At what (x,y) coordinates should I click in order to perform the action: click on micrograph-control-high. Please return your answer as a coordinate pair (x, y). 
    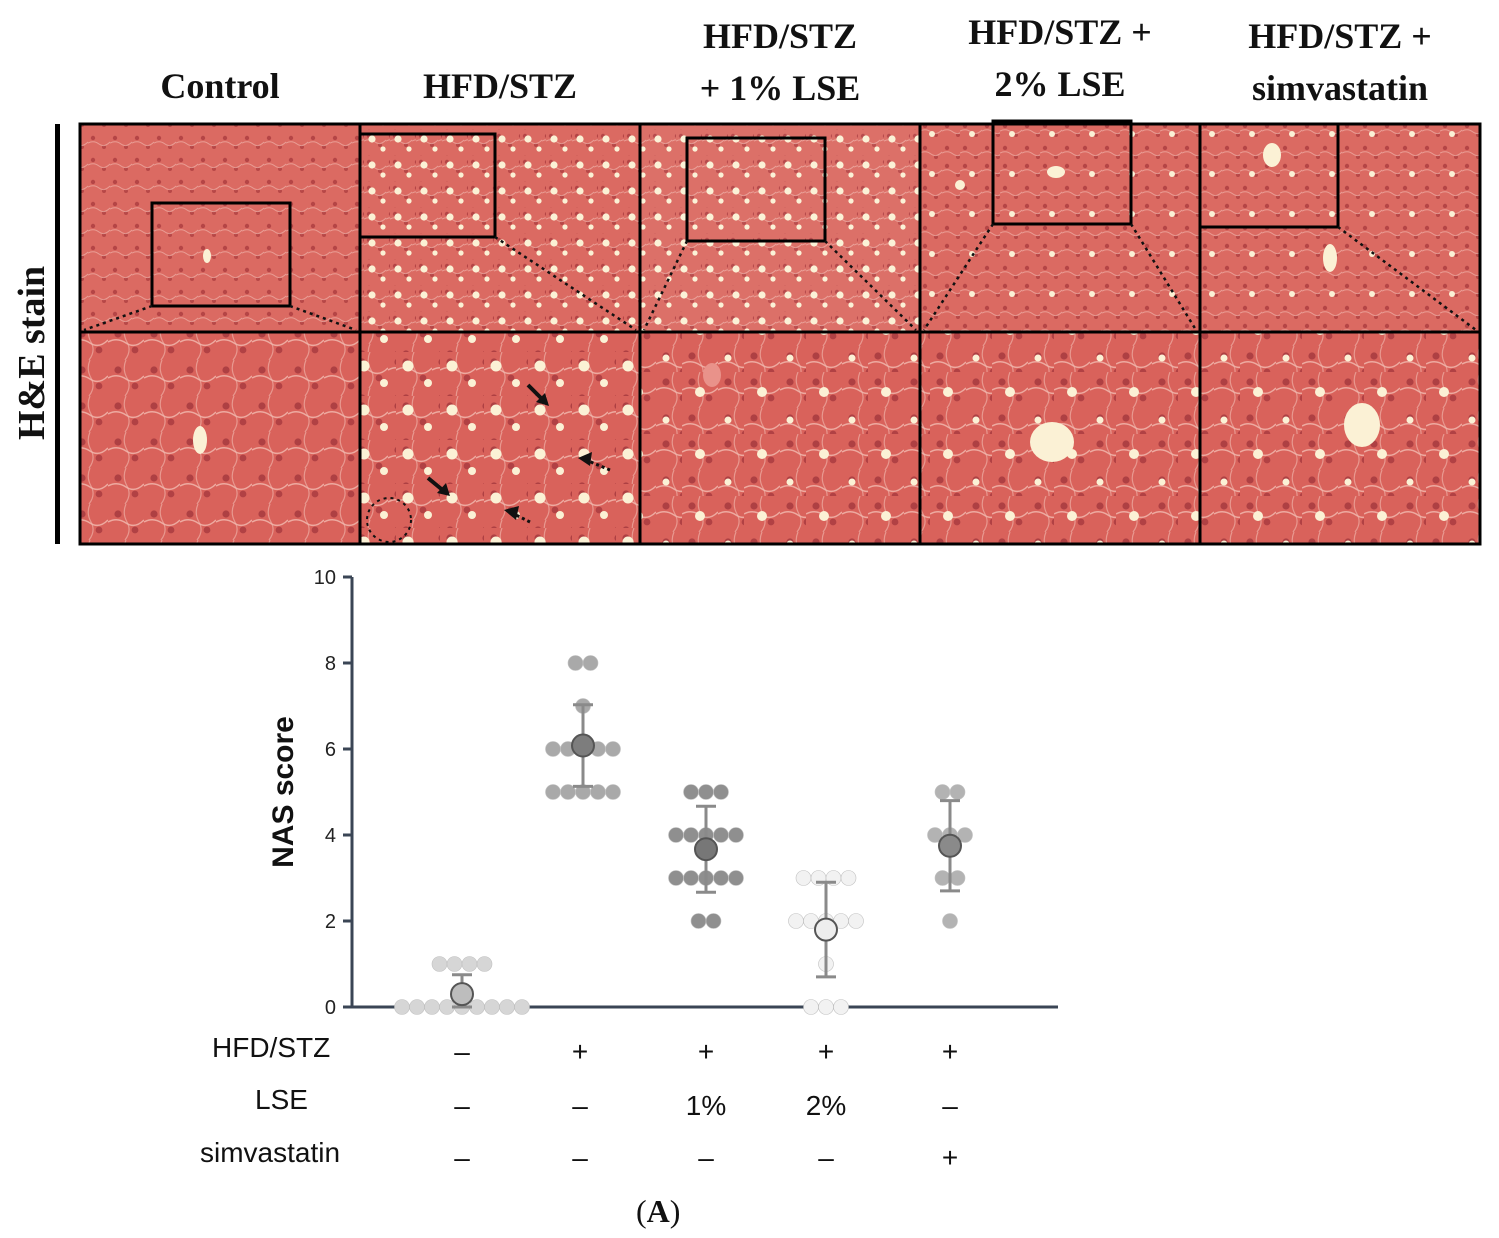
    Looking at the image, I should click on (220, 438).